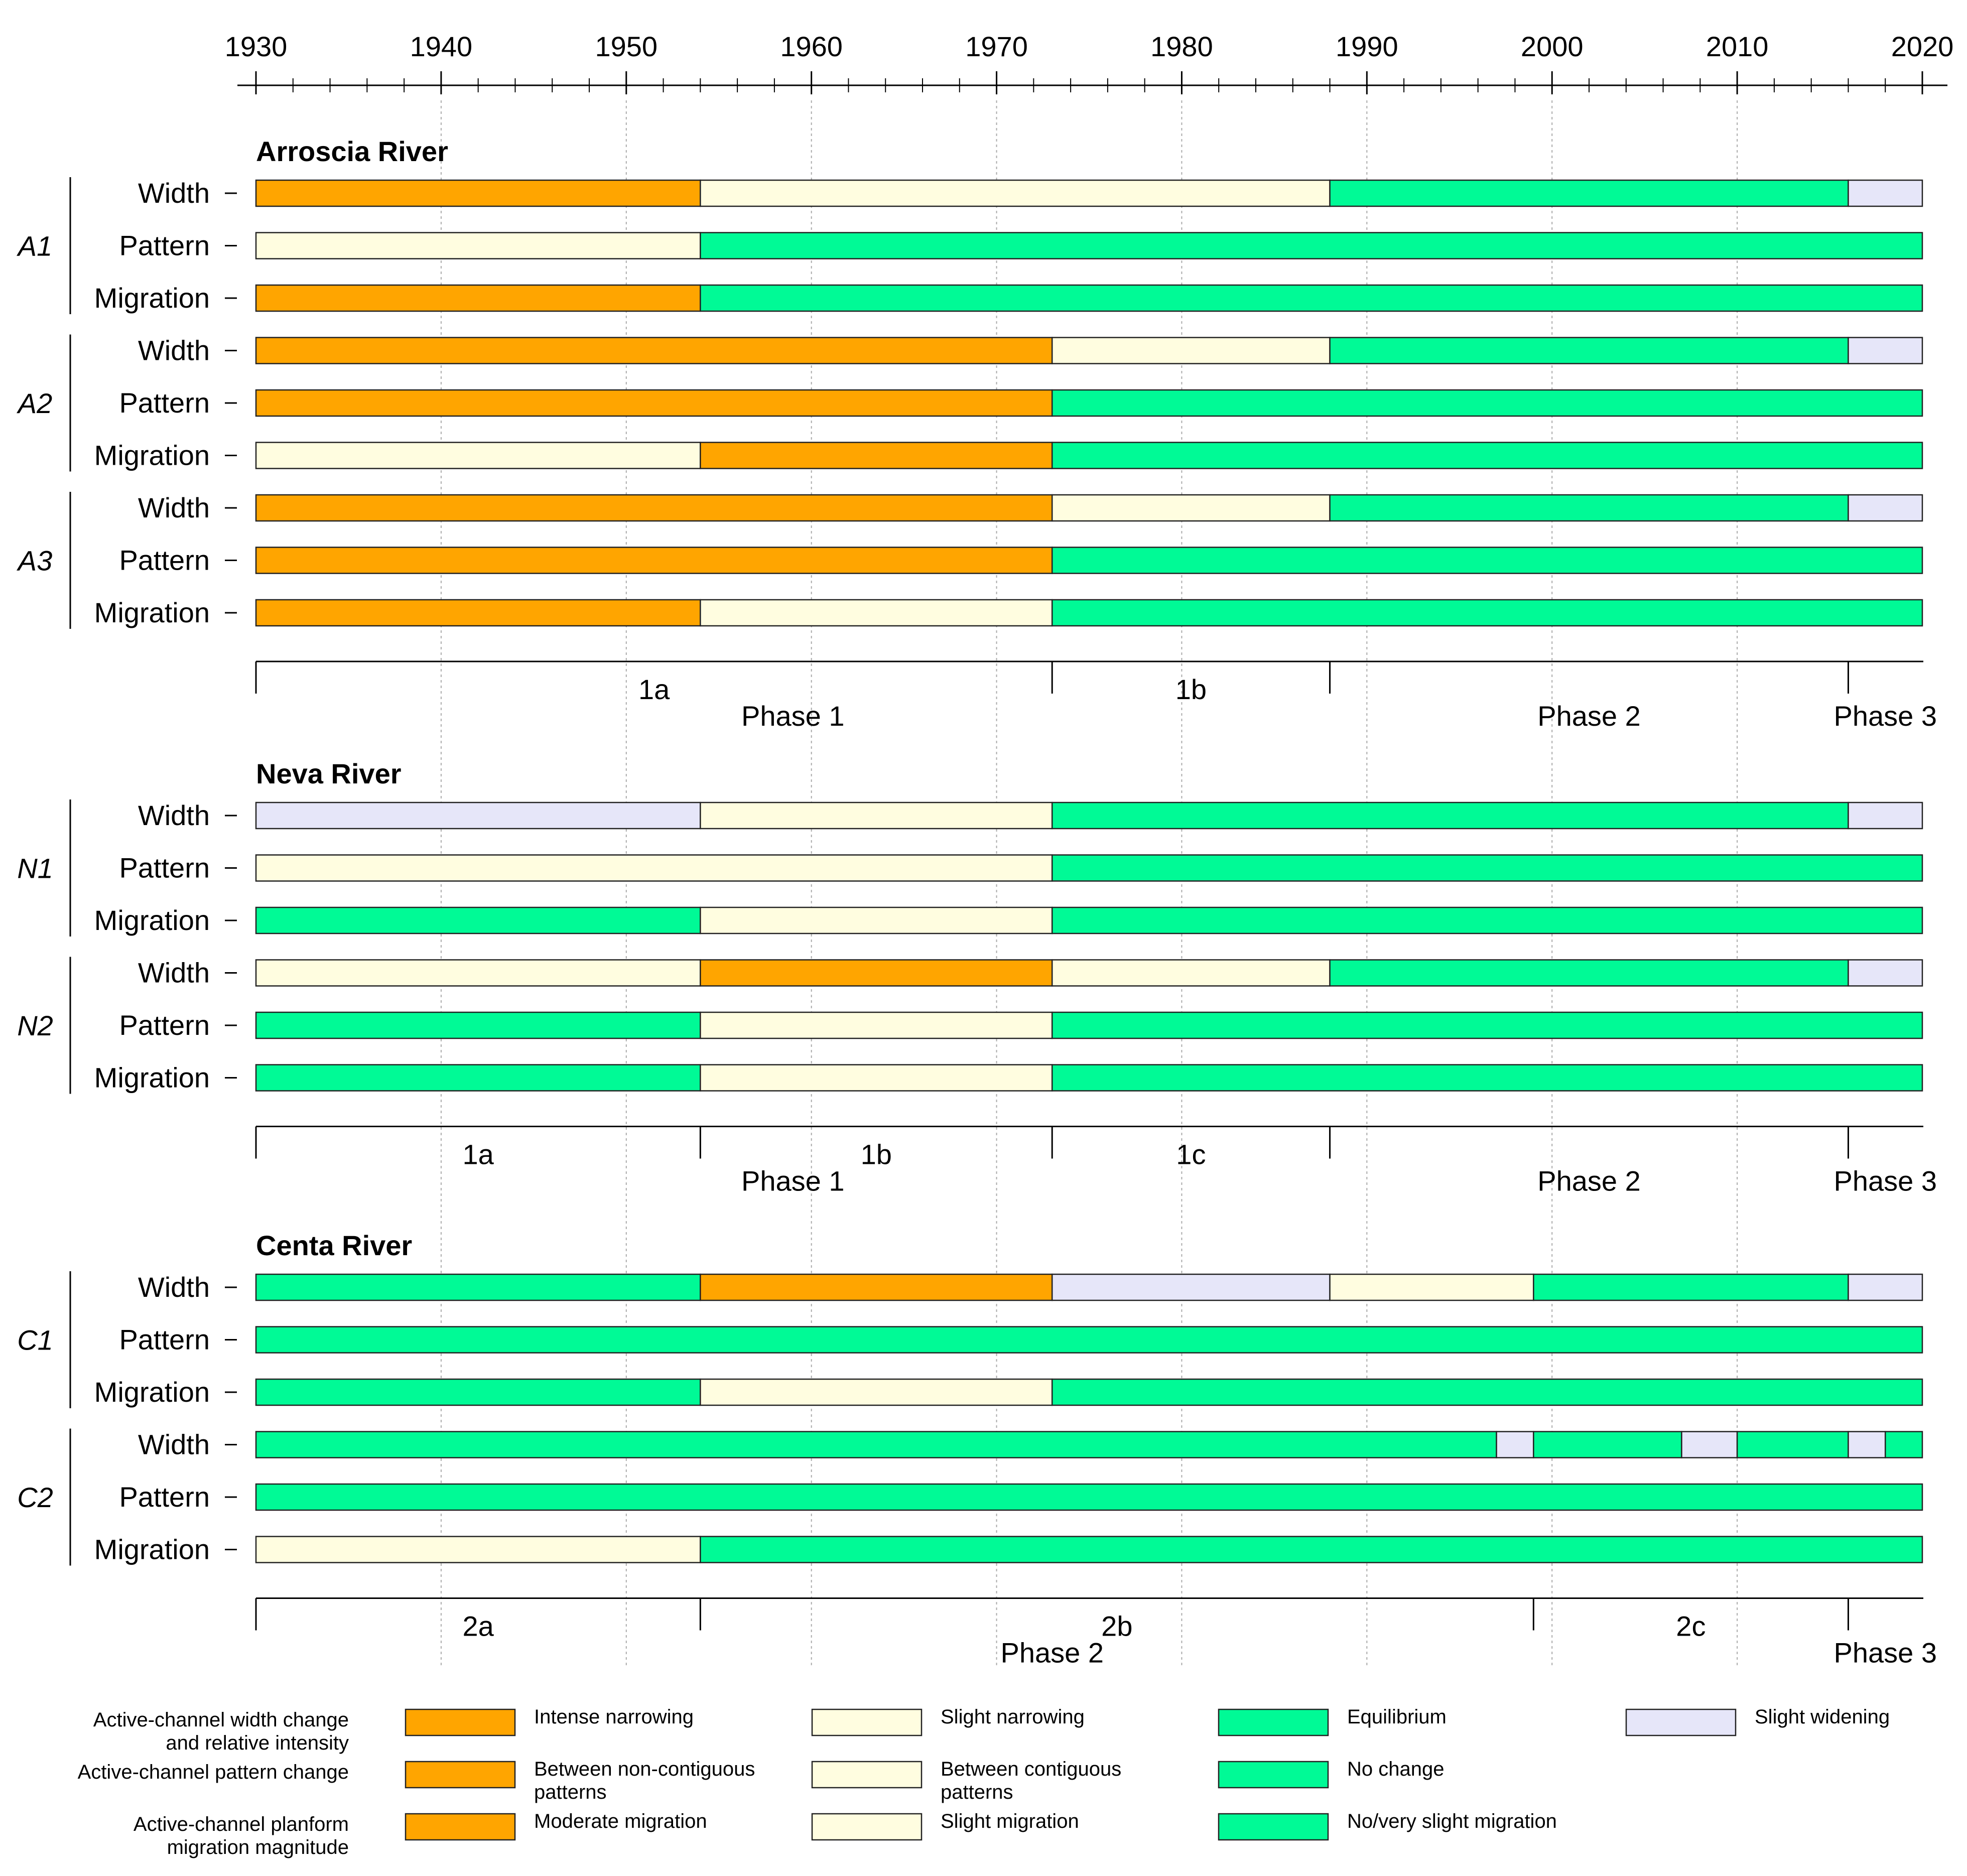 The height and width of the screenshot is (1876, 1967). I want to click on legend-label: Intense narrowing, so click(614, 1717).